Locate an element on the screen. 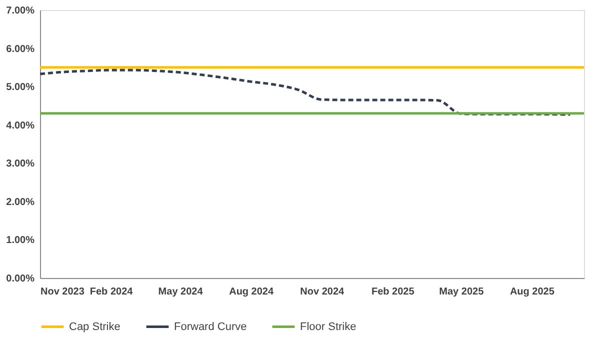 The width and height of the screenshot is (609, 337). x-tick-label: Feb 2025 is located at coordinates (393, 292).